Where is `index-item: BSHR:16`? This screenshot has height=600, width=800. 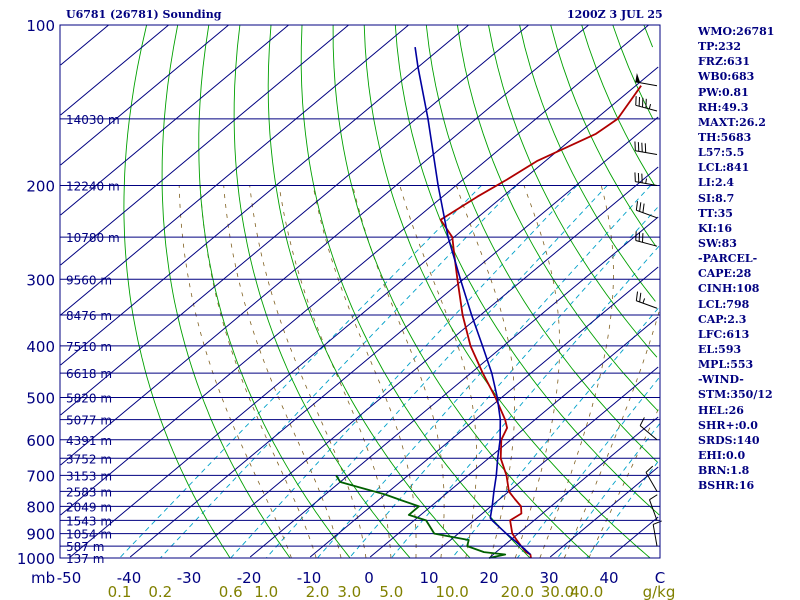
index-item: BSHR:16 is located at coordinates (726, 486).